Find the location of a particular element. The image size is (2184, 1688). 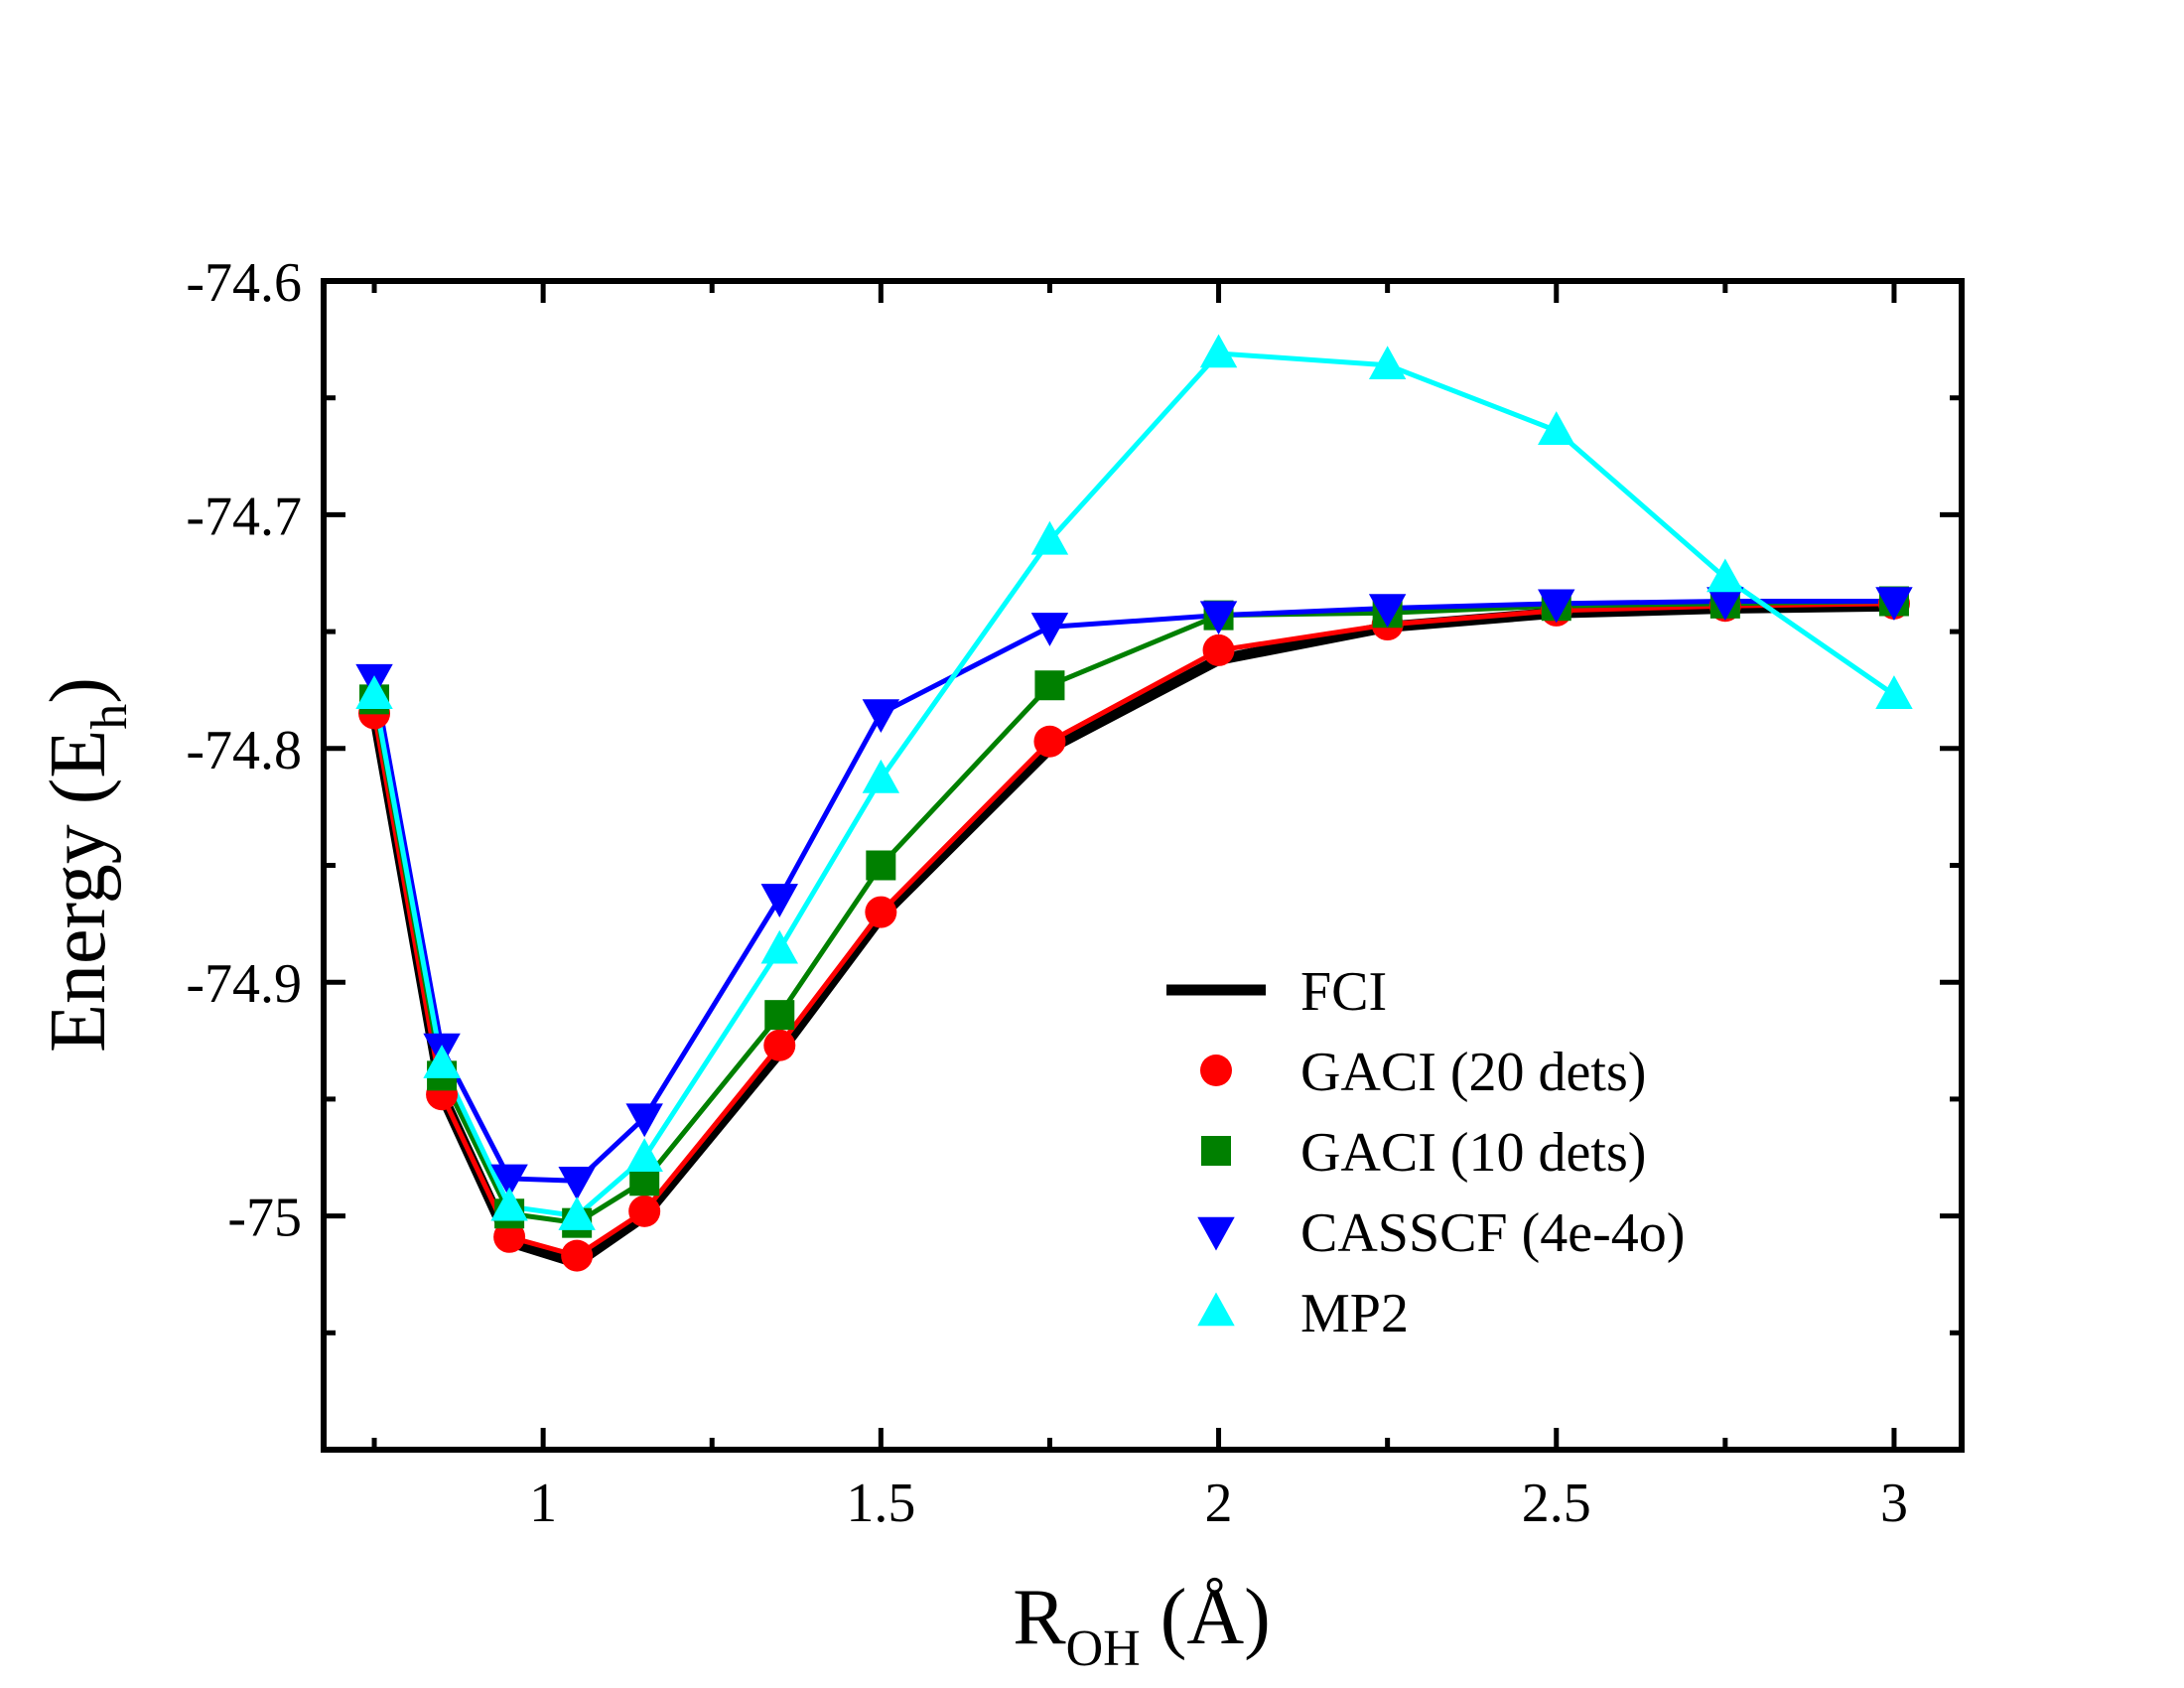

y-axis-title: Energy (Eh) is located at coordinates (86, 865).